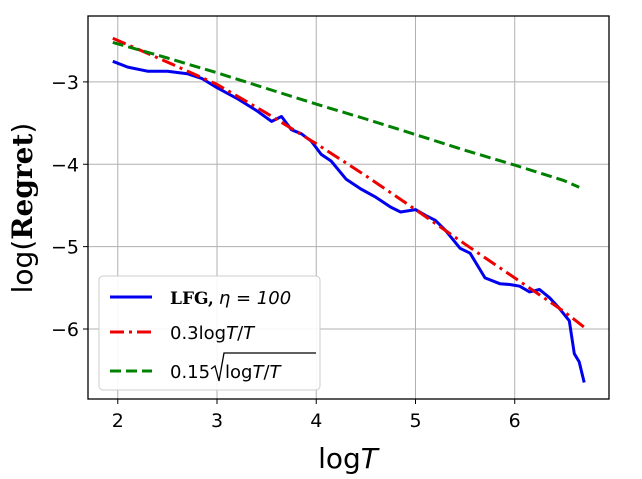 This screenshot has width=642, height=479. Describe the element at coordinates (118, 421) in the screenshot. I see `x-tick-label: 2` at that location.